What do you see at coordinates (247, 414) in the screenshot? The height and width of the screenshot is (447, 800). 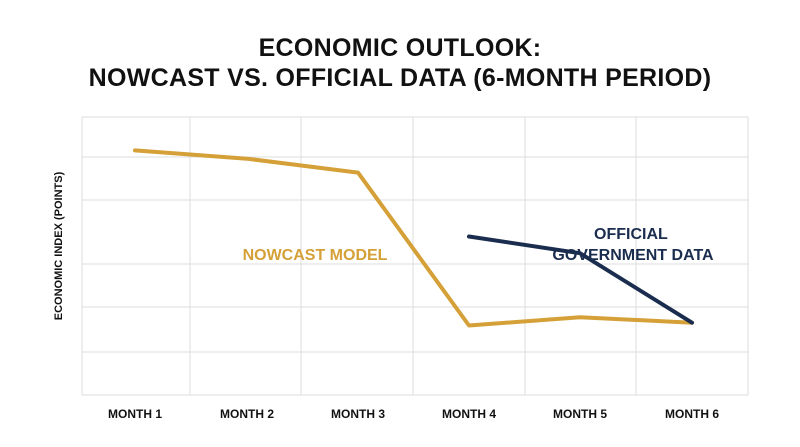 I see `x-tick-label: MONTH 2` at bounding box center [247, 414].